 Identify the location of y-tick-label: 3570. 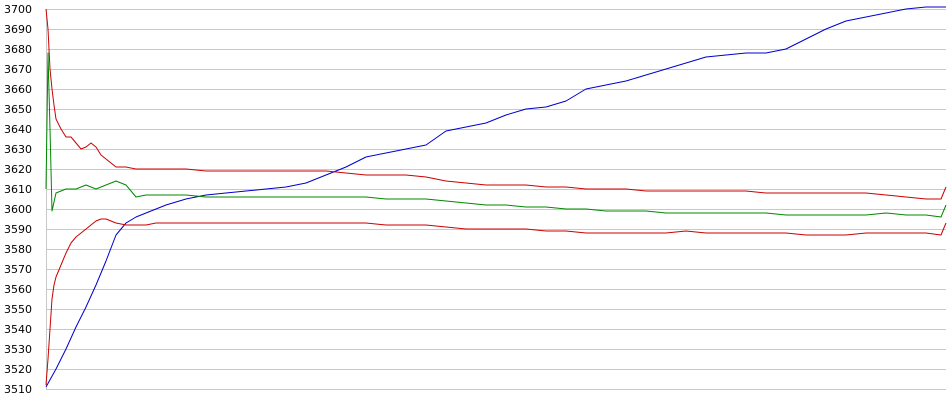
(18, 269).